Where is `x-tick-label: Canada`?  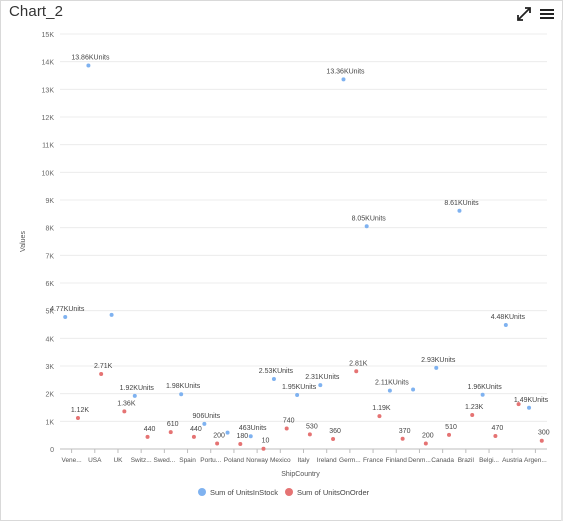
x-tick-label: Canada is located at coordinates (442, 460).